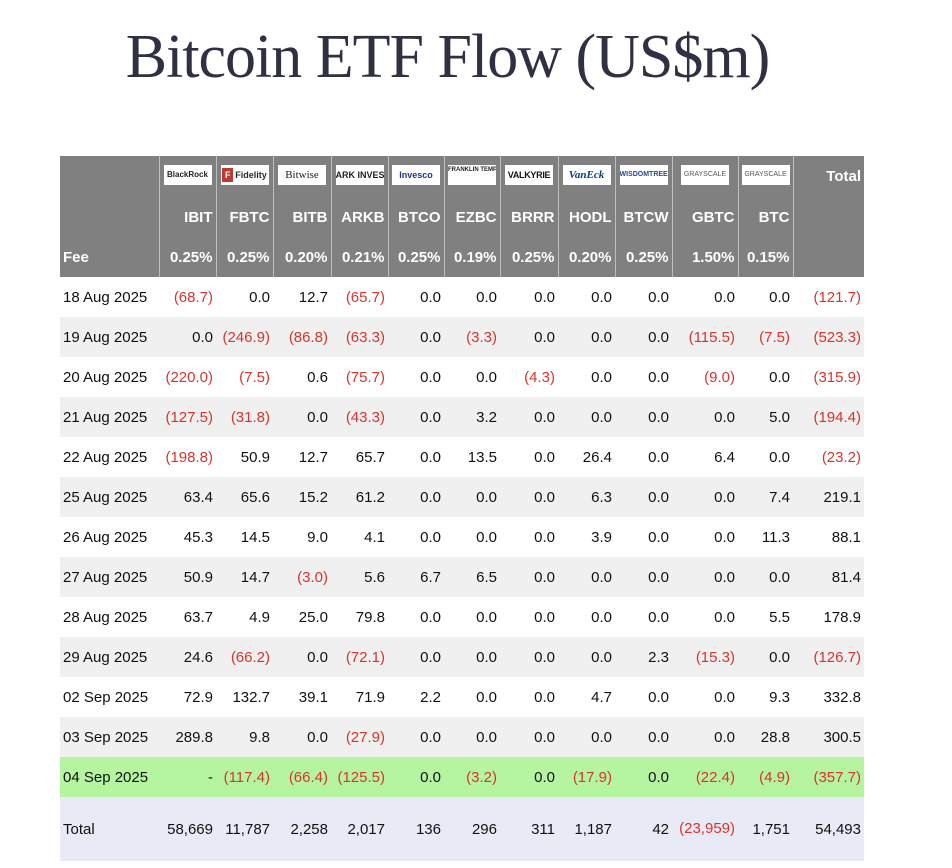  I want to click on vaneck-logo: VanEck, so click(586, 174).